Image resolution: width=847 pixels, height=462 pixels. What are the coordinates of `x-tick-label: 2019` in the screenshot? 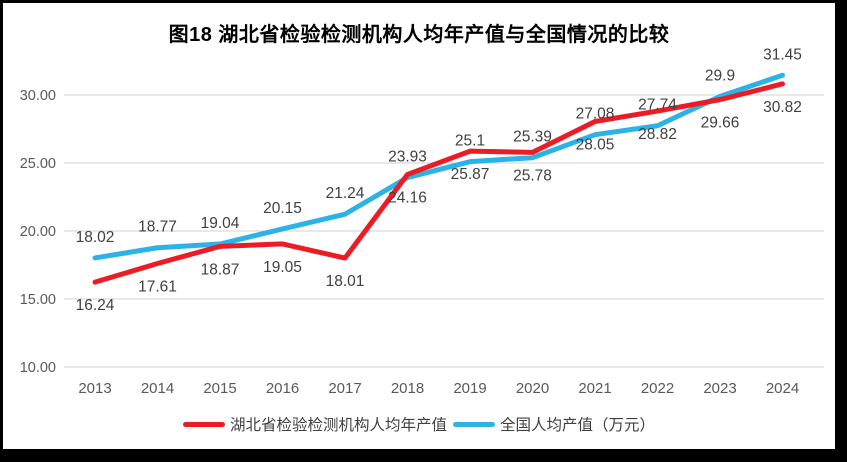 It's located at (469, 388).